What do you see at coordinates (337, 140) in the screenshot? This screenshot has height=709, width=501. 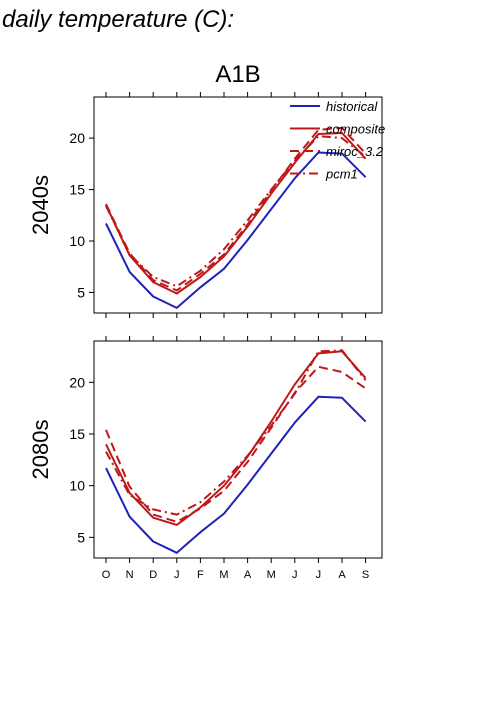 I see `legend: historical composite miroc_3.2 pcm1` at bounding box center [337, 140].